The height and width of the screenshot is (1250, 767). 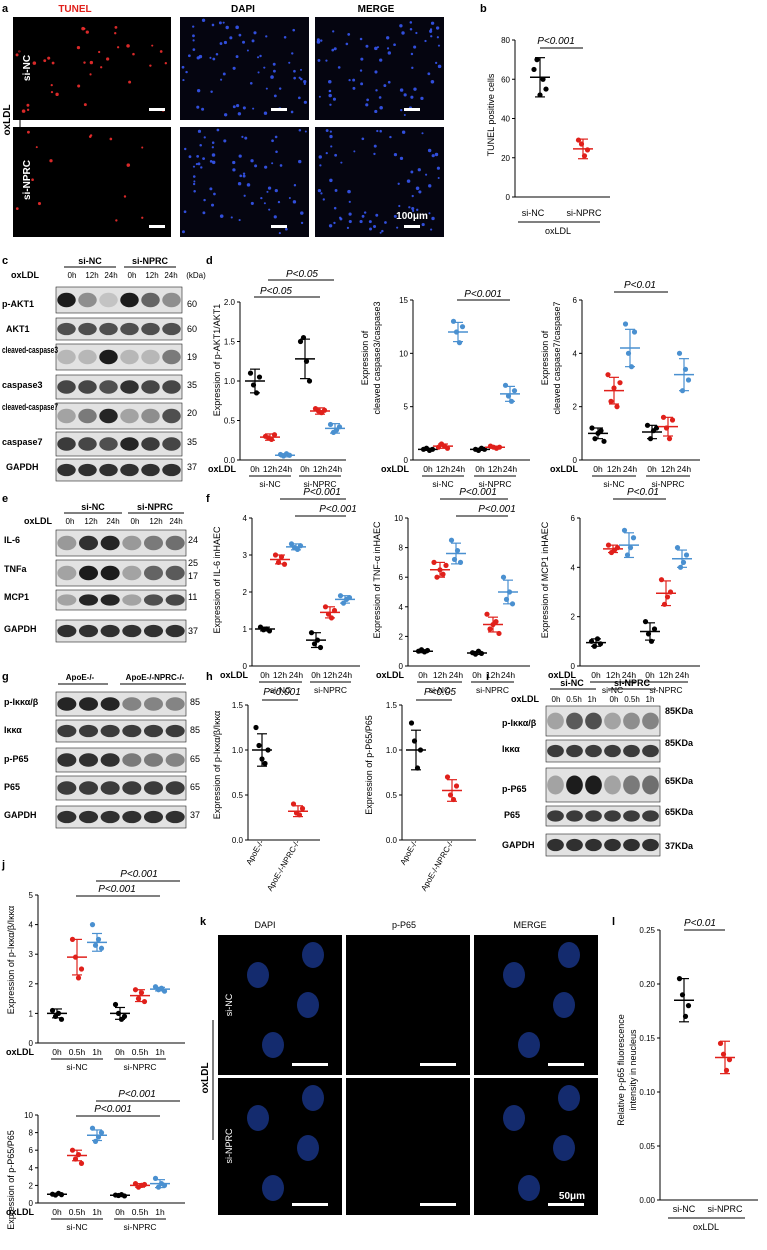 I want to click on panel-g-row-p65: P65, so click(x=12, y=787).